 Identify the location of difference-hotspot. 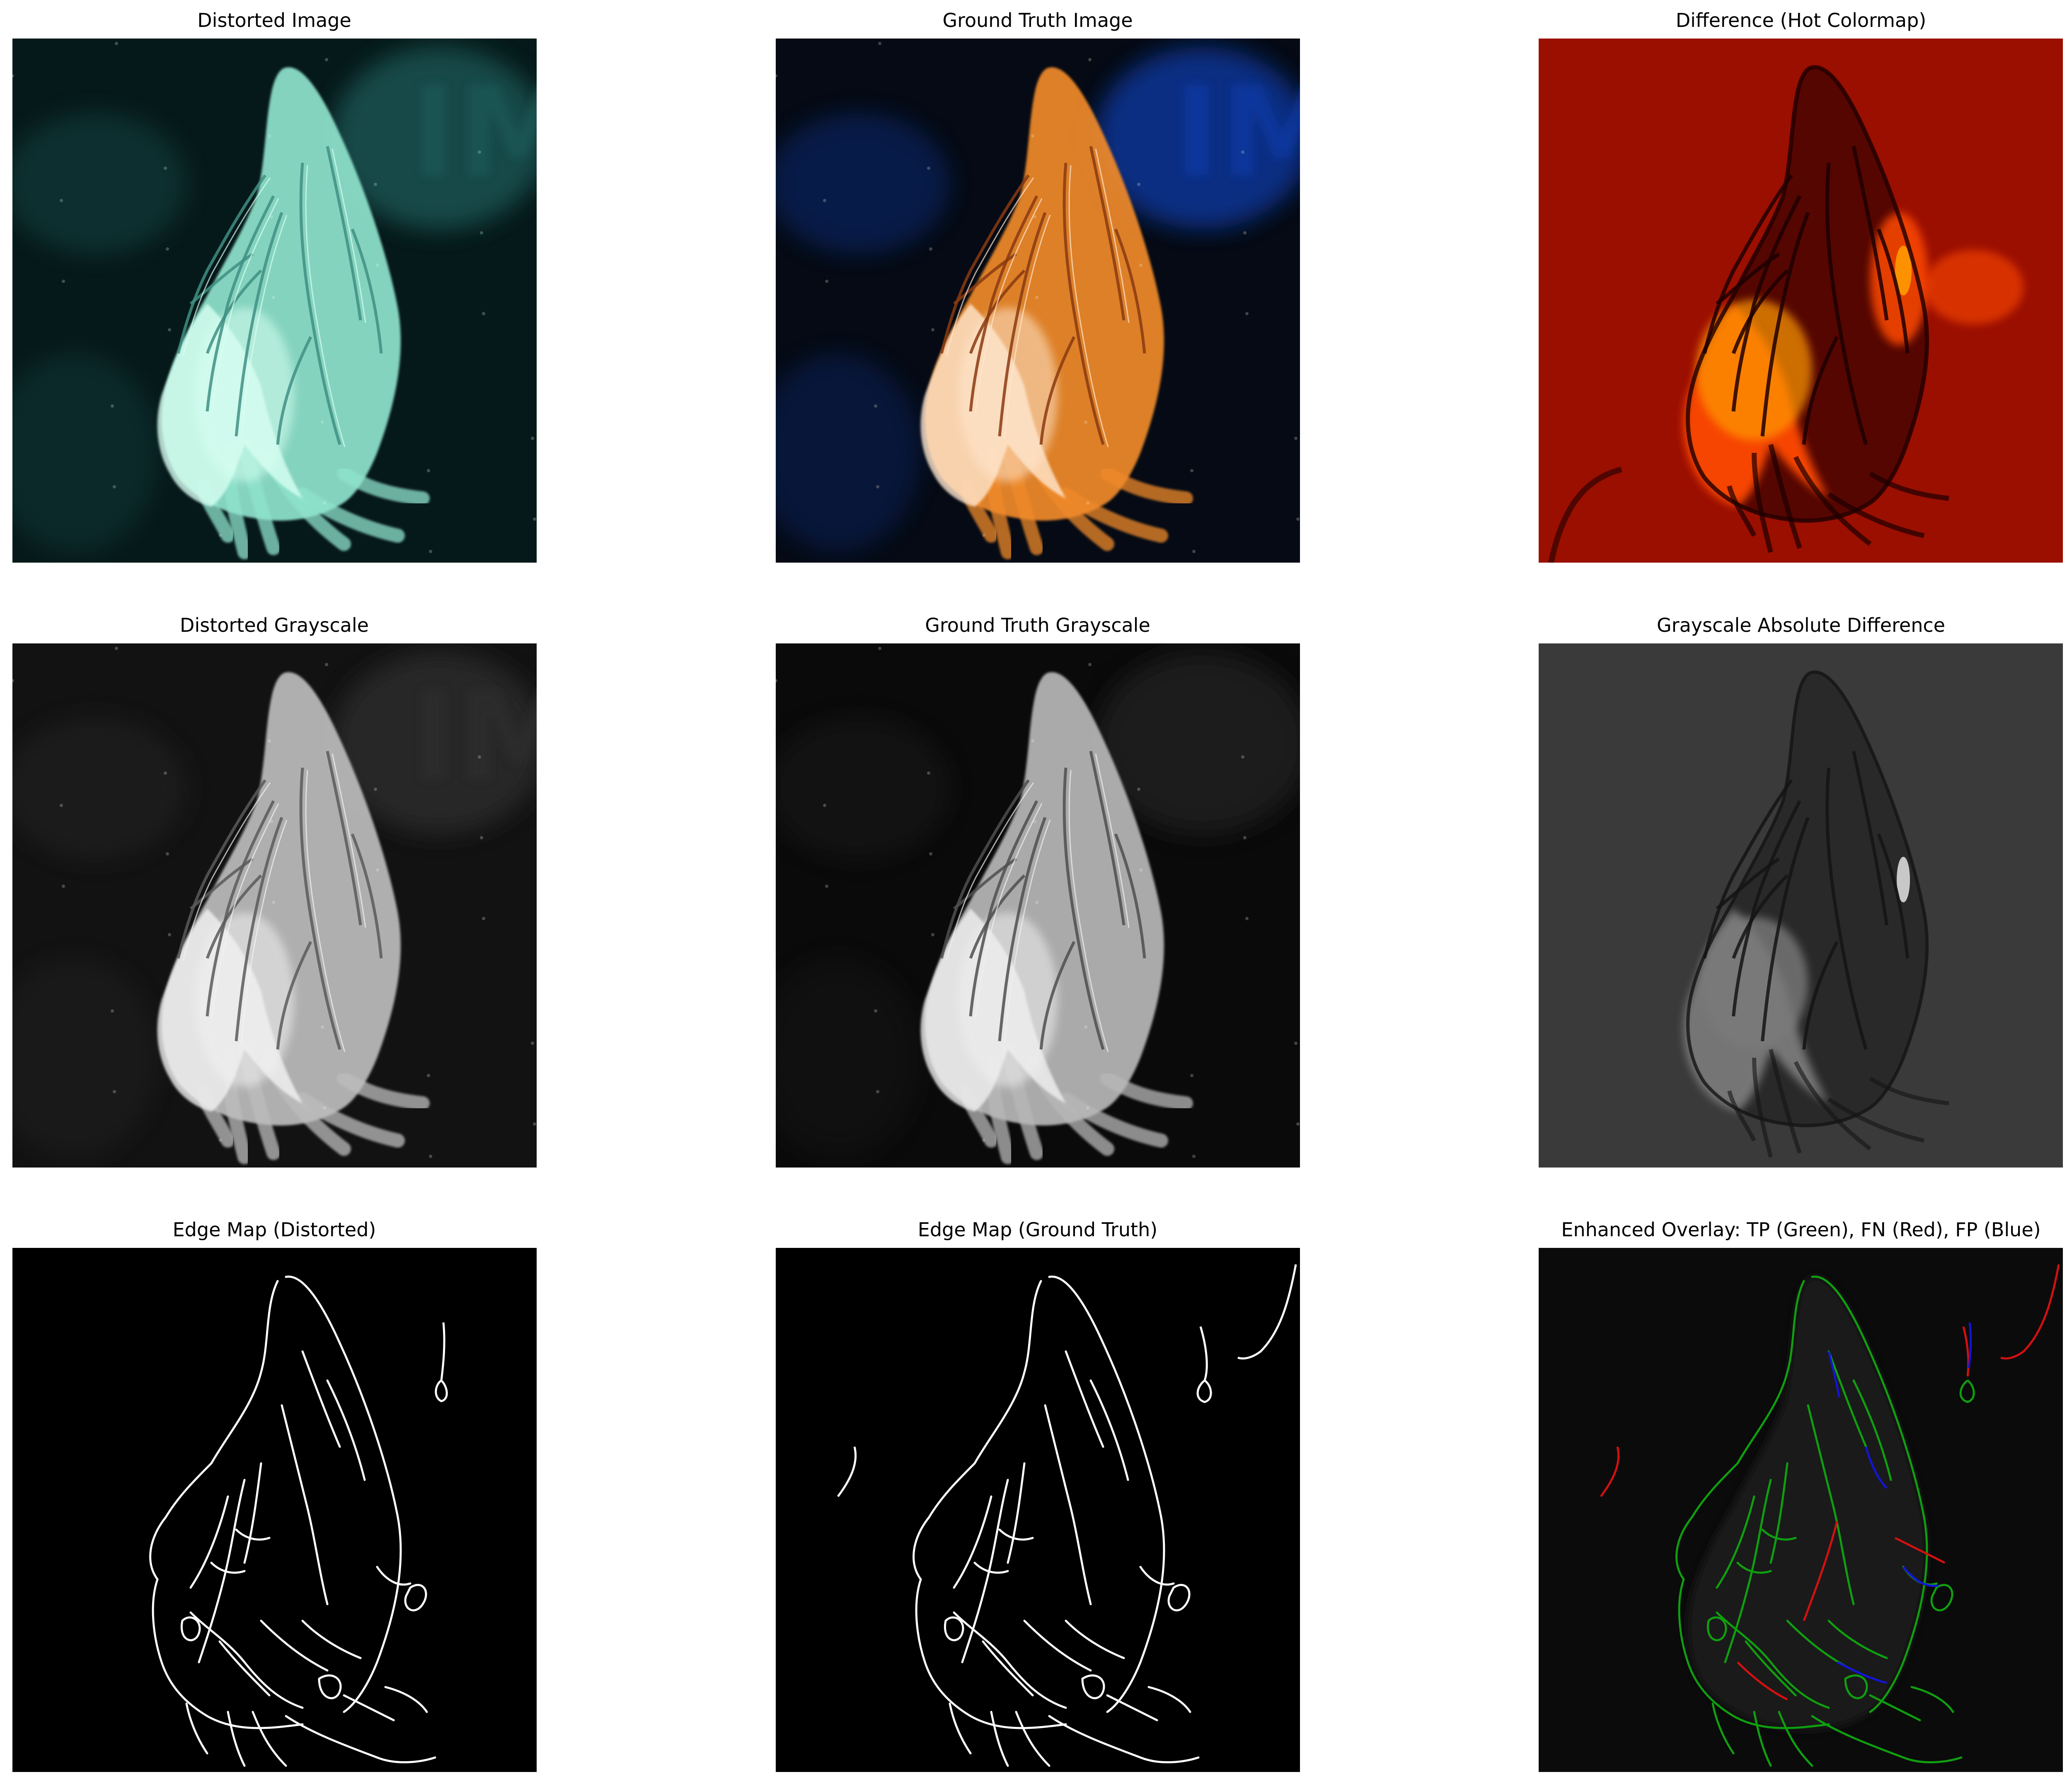
(1974, 287).